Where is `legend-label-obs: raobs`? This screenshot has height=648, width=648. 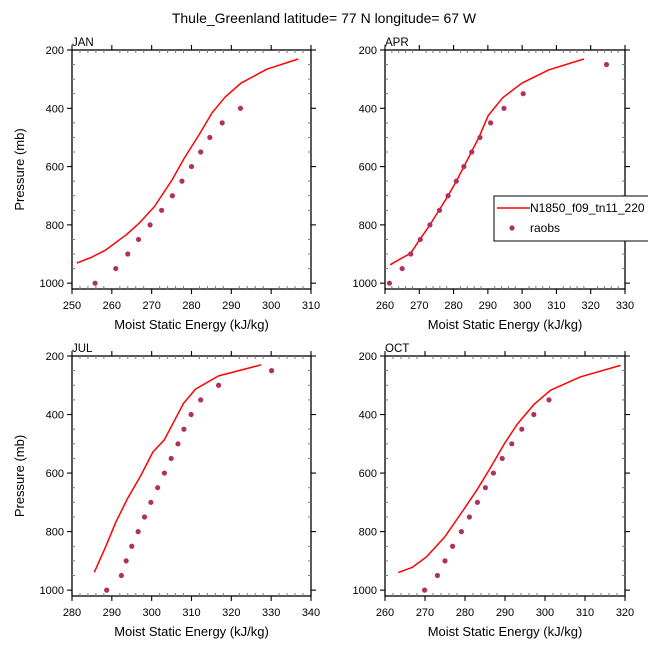
legend-label-obs: raobs is located at coordinates (545, 228).